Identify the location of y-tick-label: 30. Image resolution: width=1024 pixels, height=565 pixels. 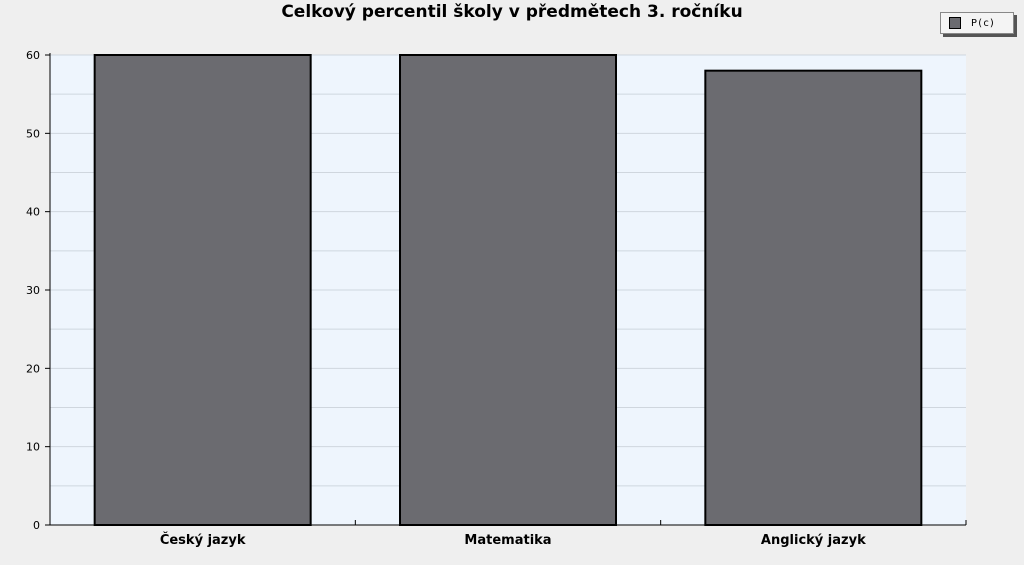
(33, 290).